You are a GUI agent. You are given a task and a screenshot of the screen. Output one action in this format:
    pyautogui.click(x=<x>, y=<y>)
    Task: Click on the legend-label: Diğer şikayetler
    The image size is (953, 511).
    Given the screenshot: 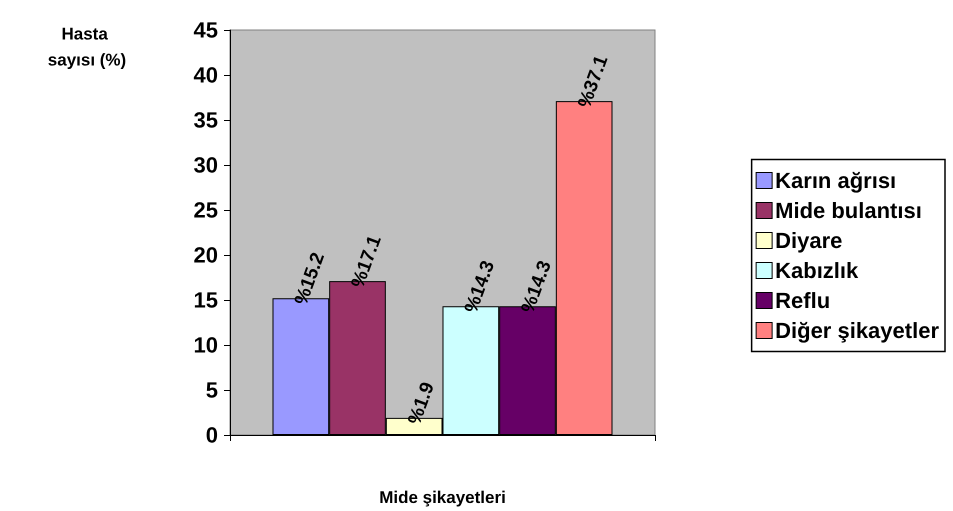 What is the action you would take?
    pyautogui.click(x=857, y=330)
    